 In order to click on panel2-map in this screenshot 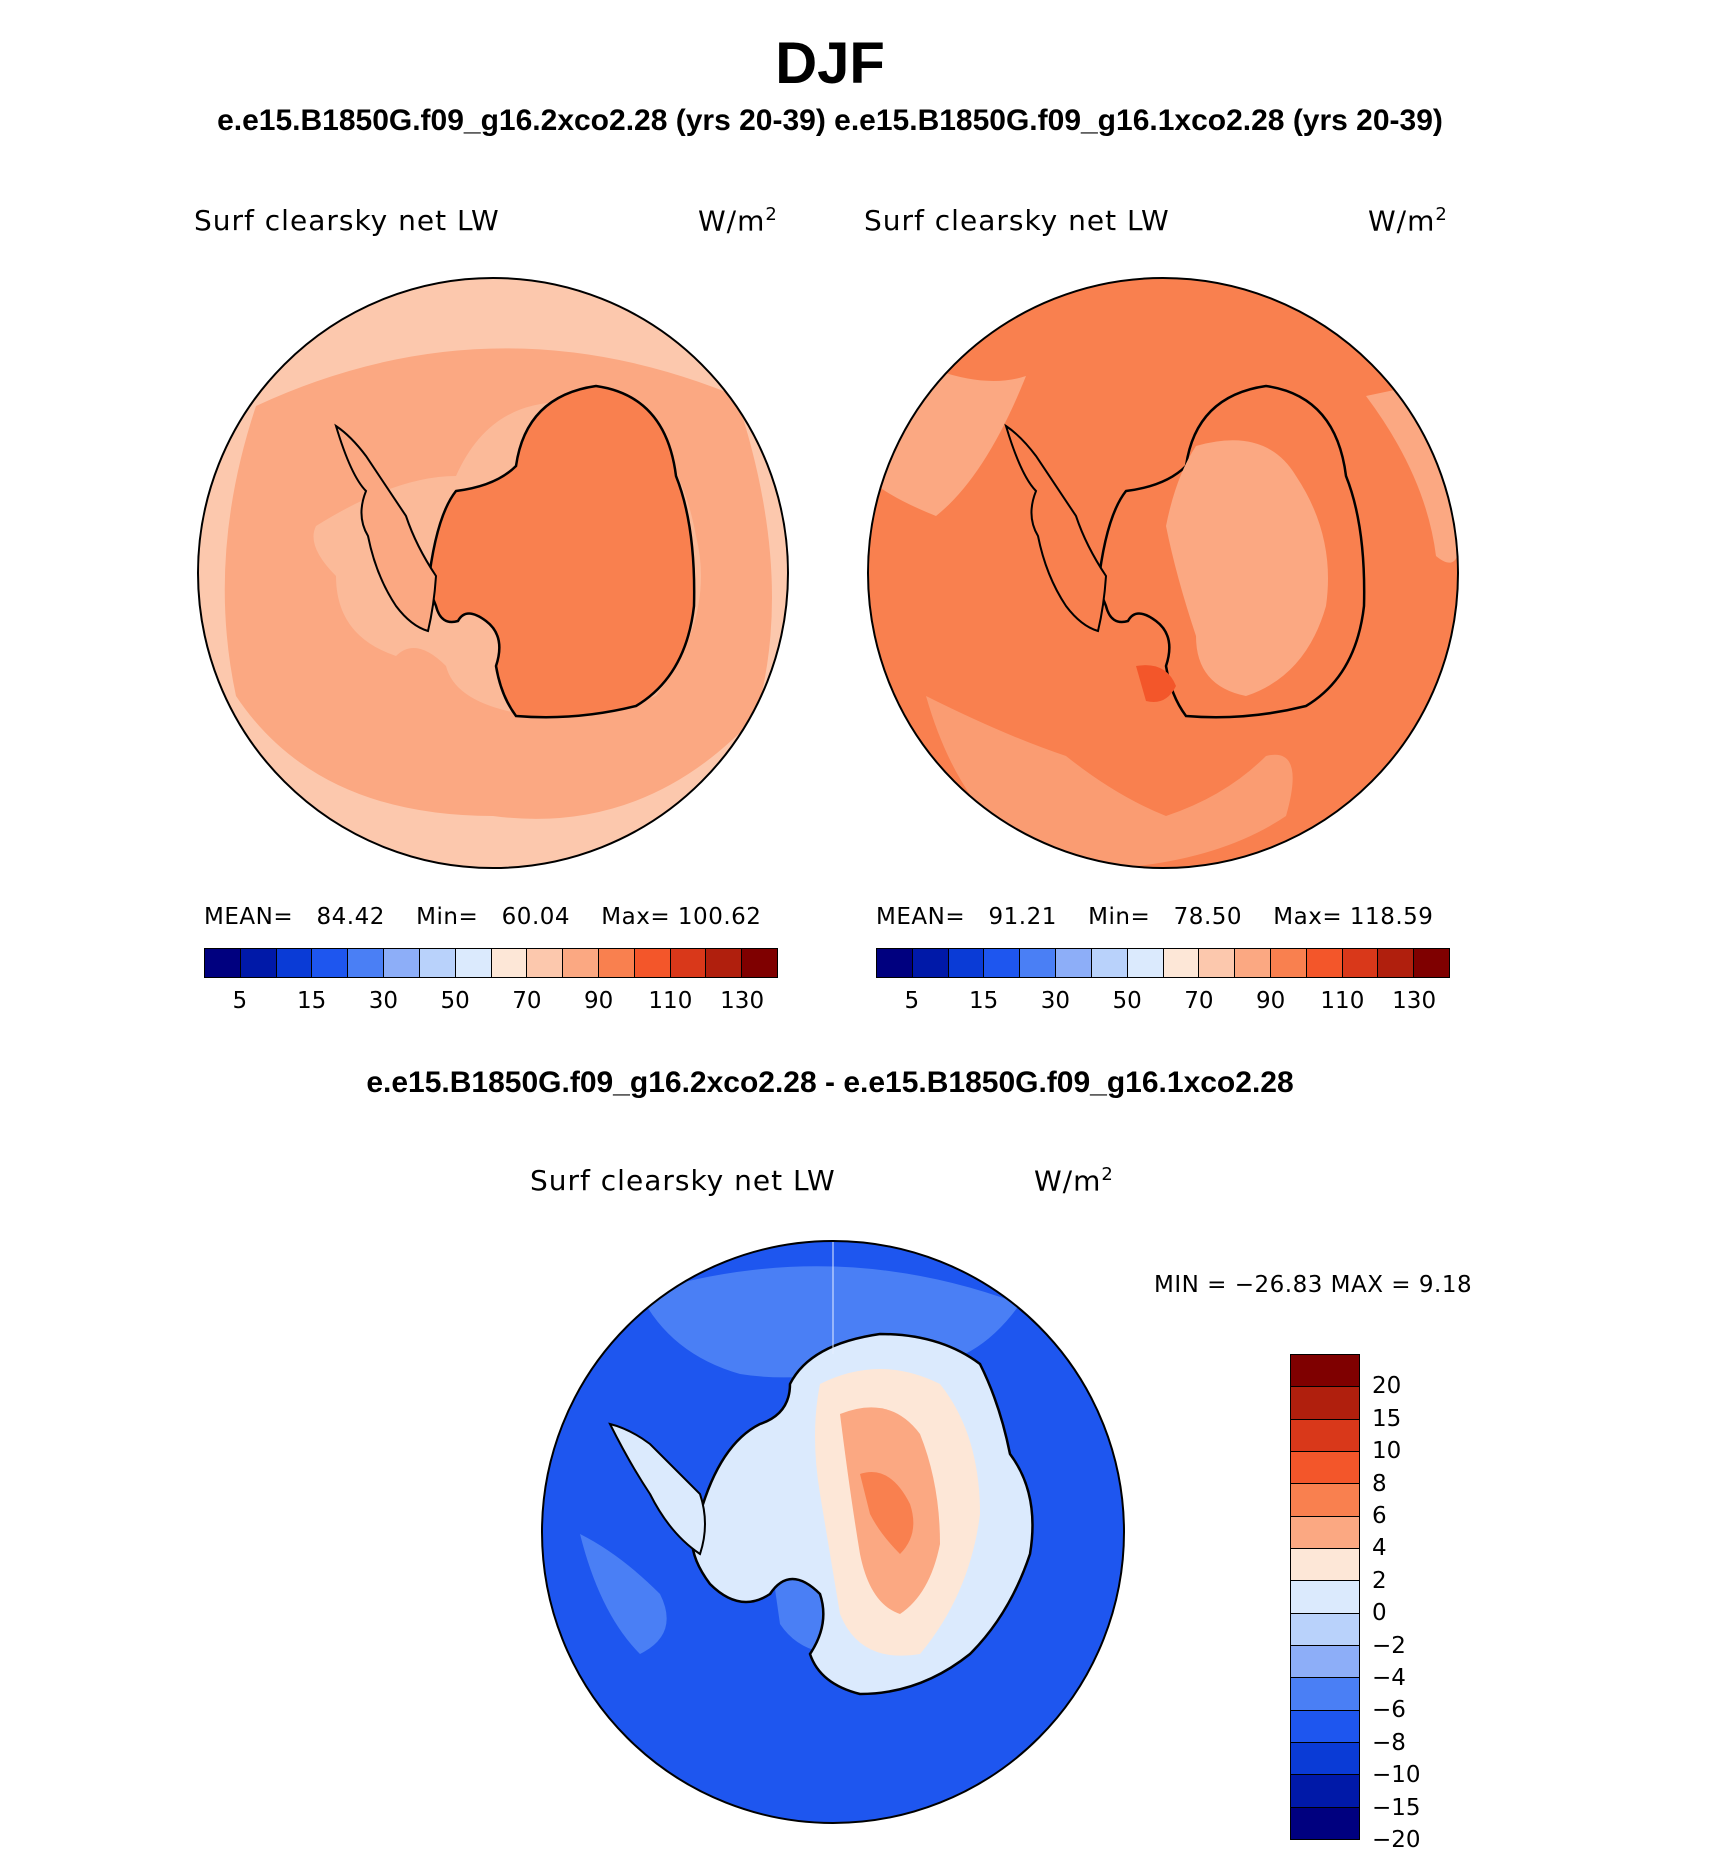, I will do `click(1163, 573)`.